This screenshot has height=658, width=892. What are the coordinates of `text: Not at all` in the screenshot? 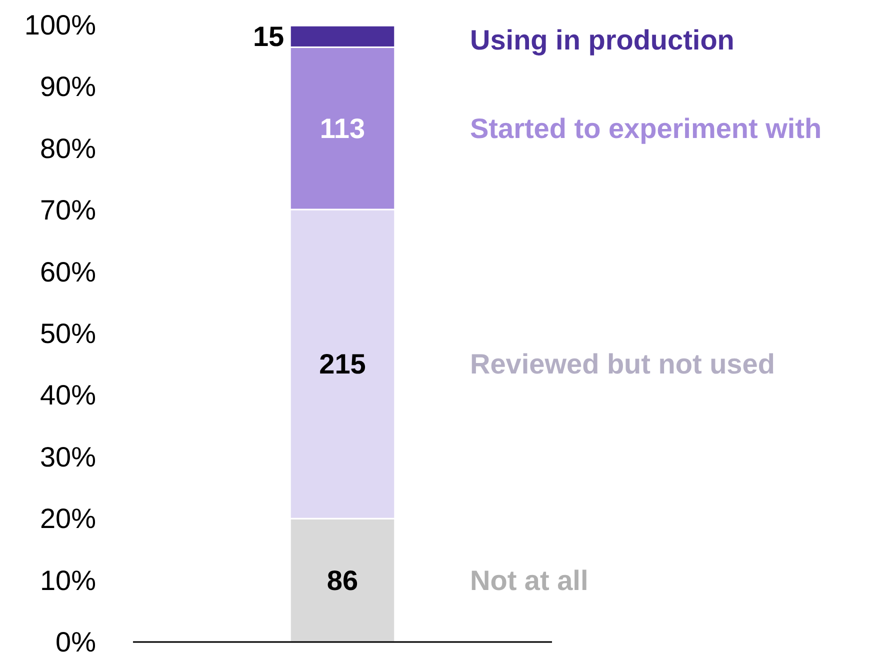 It's located at (529, 580).